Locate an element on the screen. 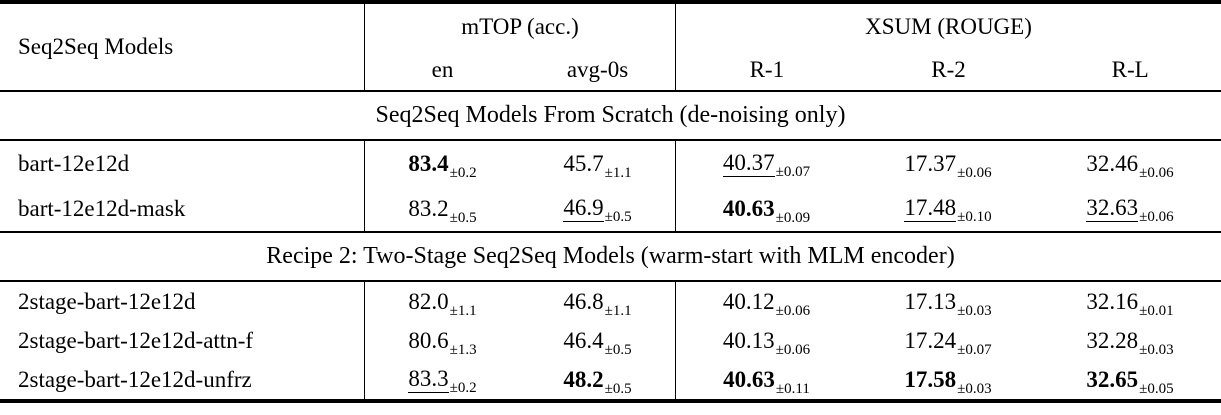  header-col-r1: R-1 is located at coordinates (767, 69).